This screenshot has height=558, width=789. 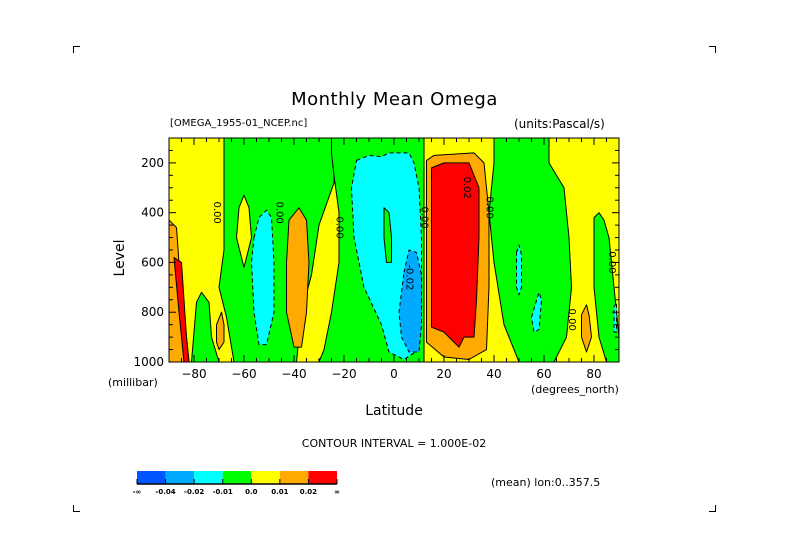 I want to click on colorbar-label: 0.01, so click(x=279, y=492).